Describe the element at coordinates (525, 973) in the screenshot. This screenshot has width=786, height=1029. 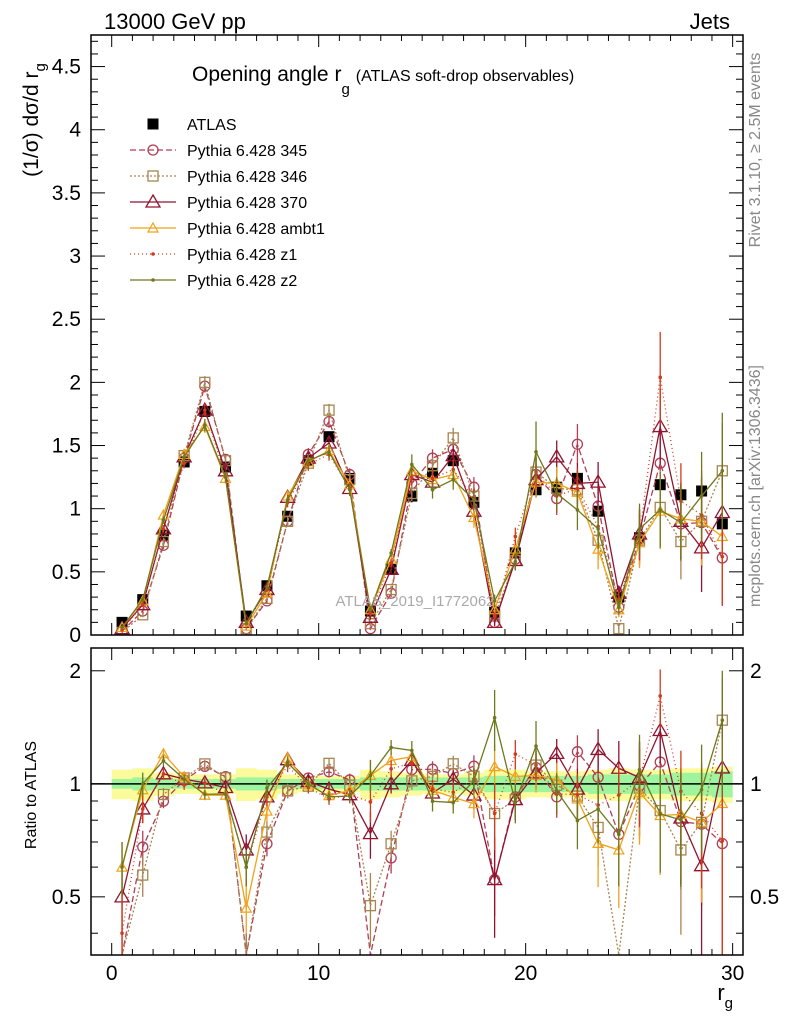
I see `x-tick-label: 20` at that location.